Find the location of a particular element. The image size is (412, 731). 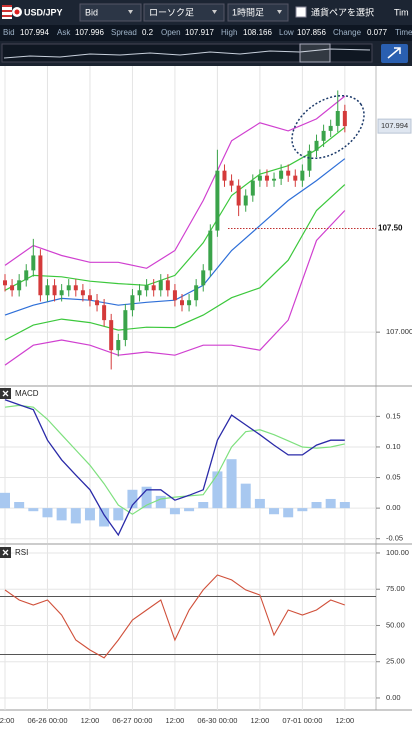

rsi-line is located at coordinates (174, 616).